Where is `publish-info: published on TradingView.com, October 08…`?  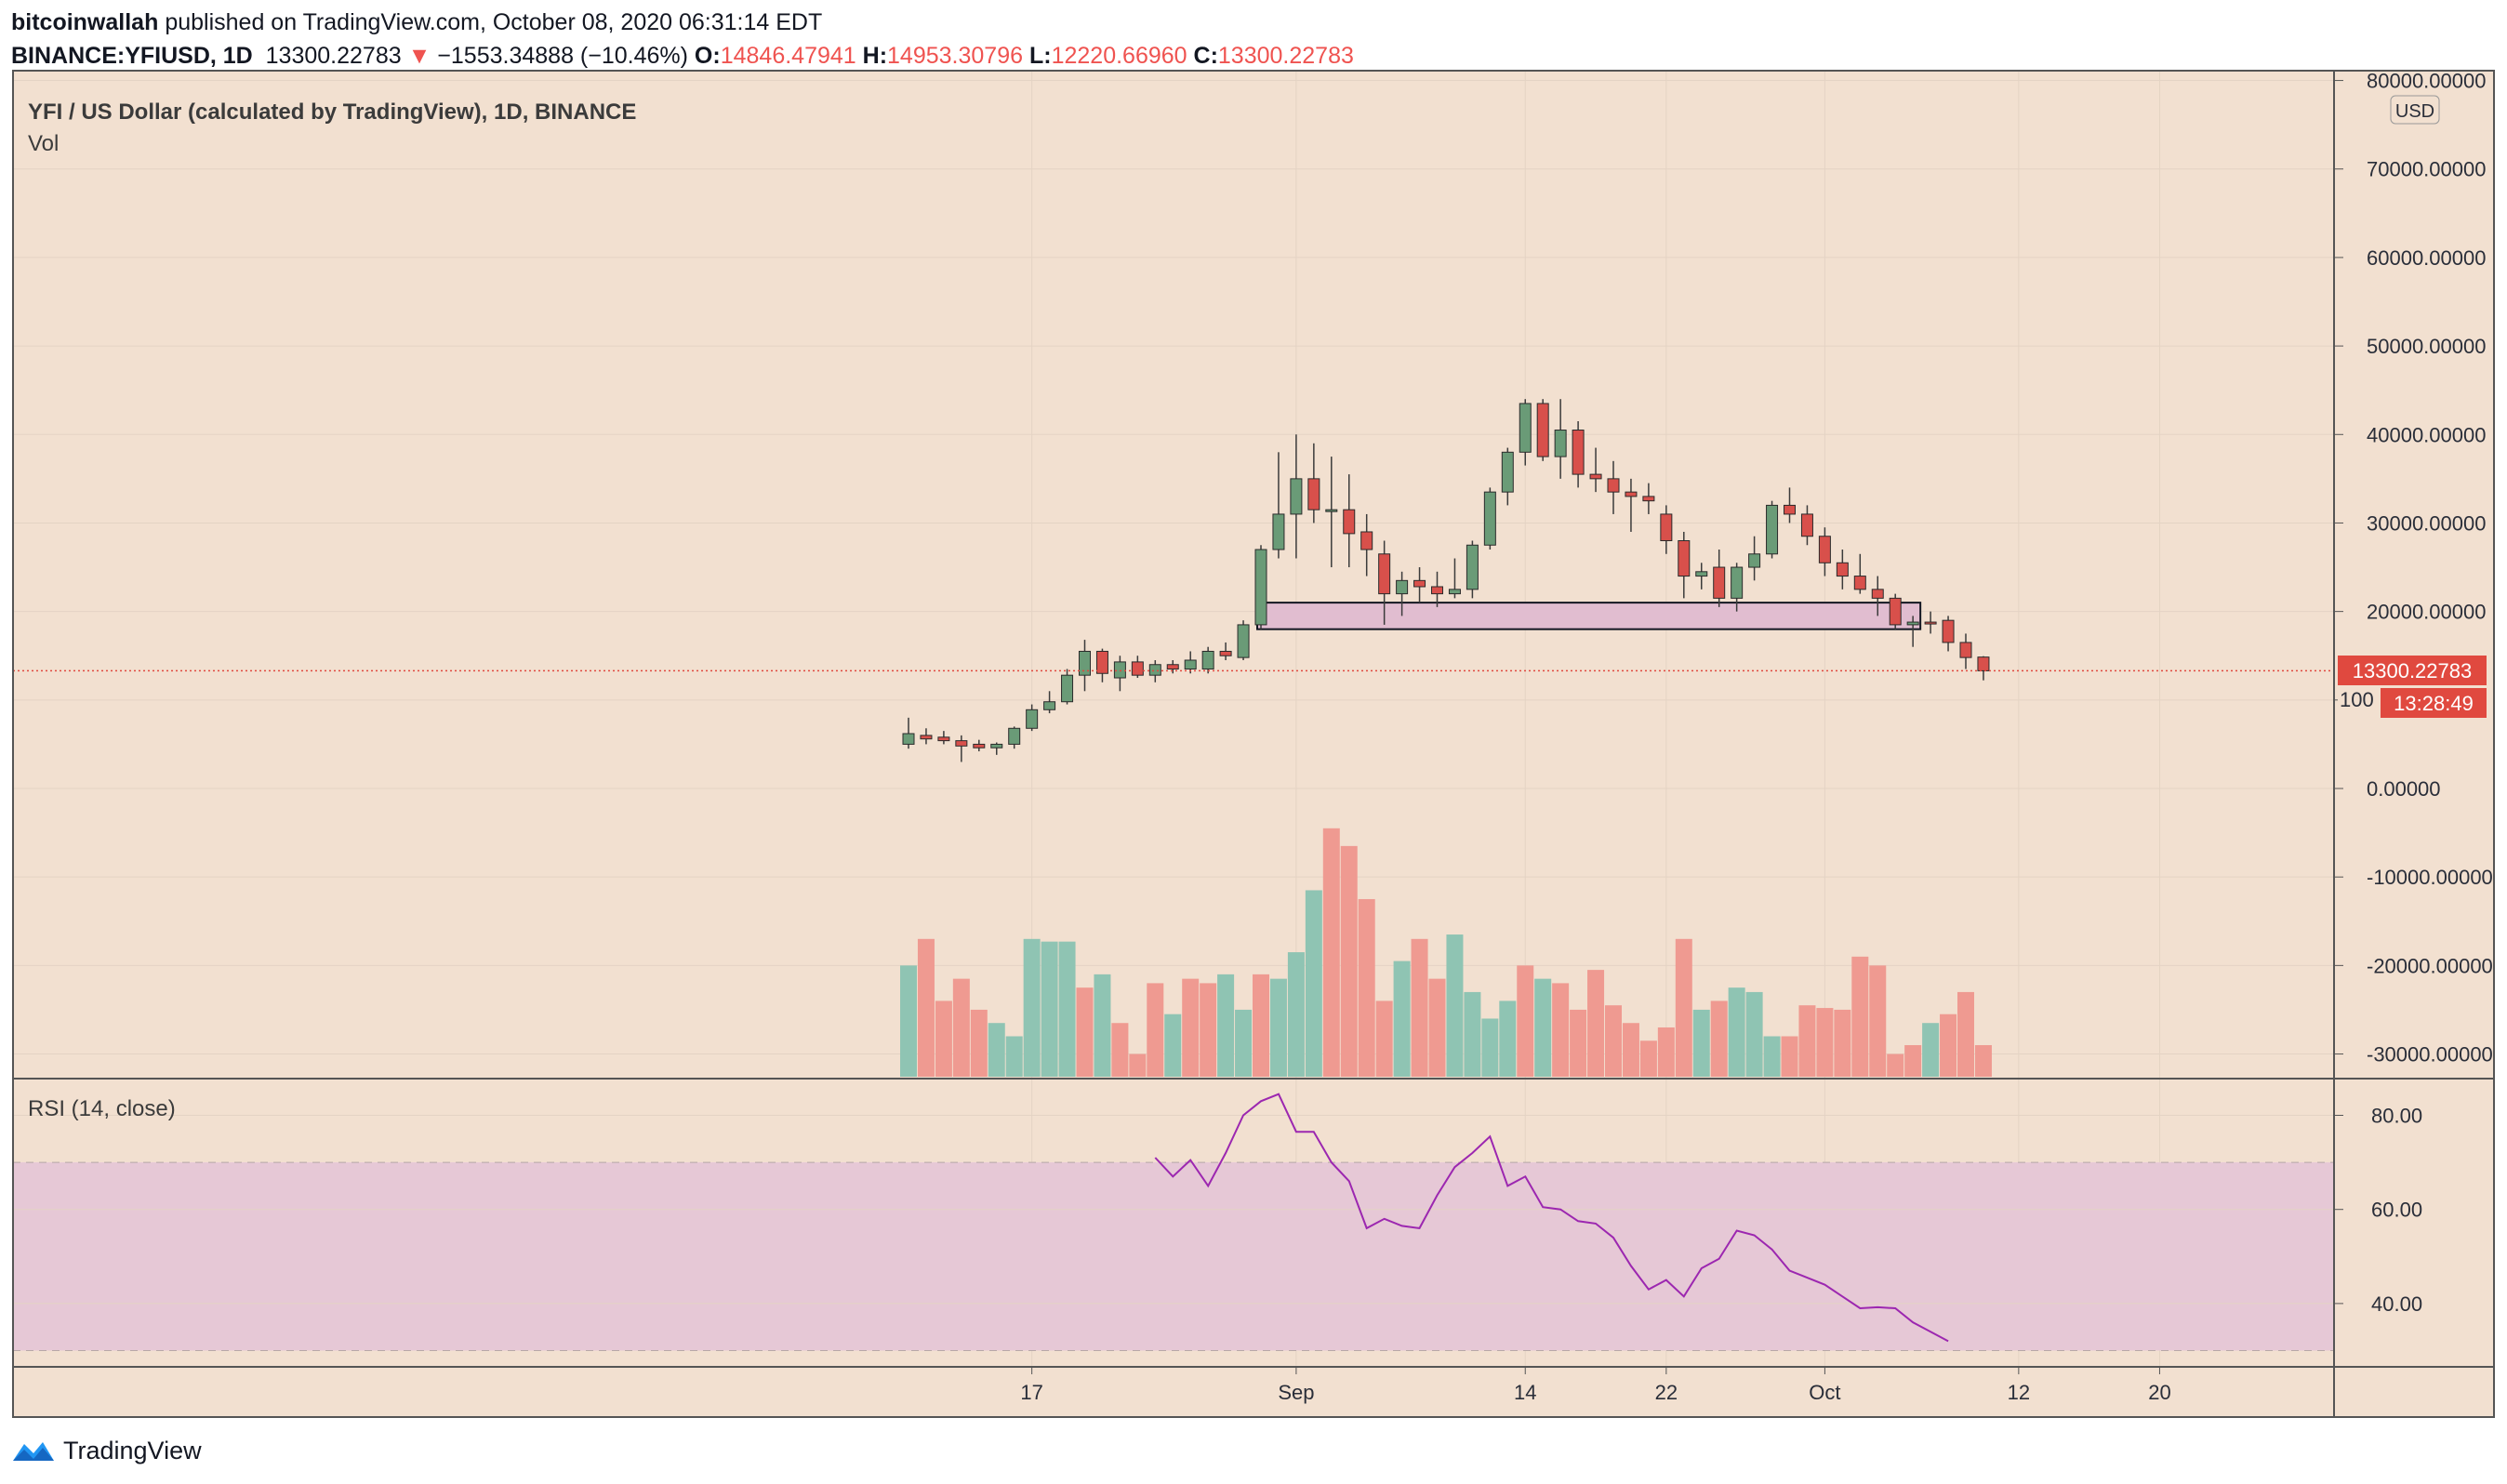 publish-info: published on TradingView.com, October 08… is located at coordinates (494, 22).